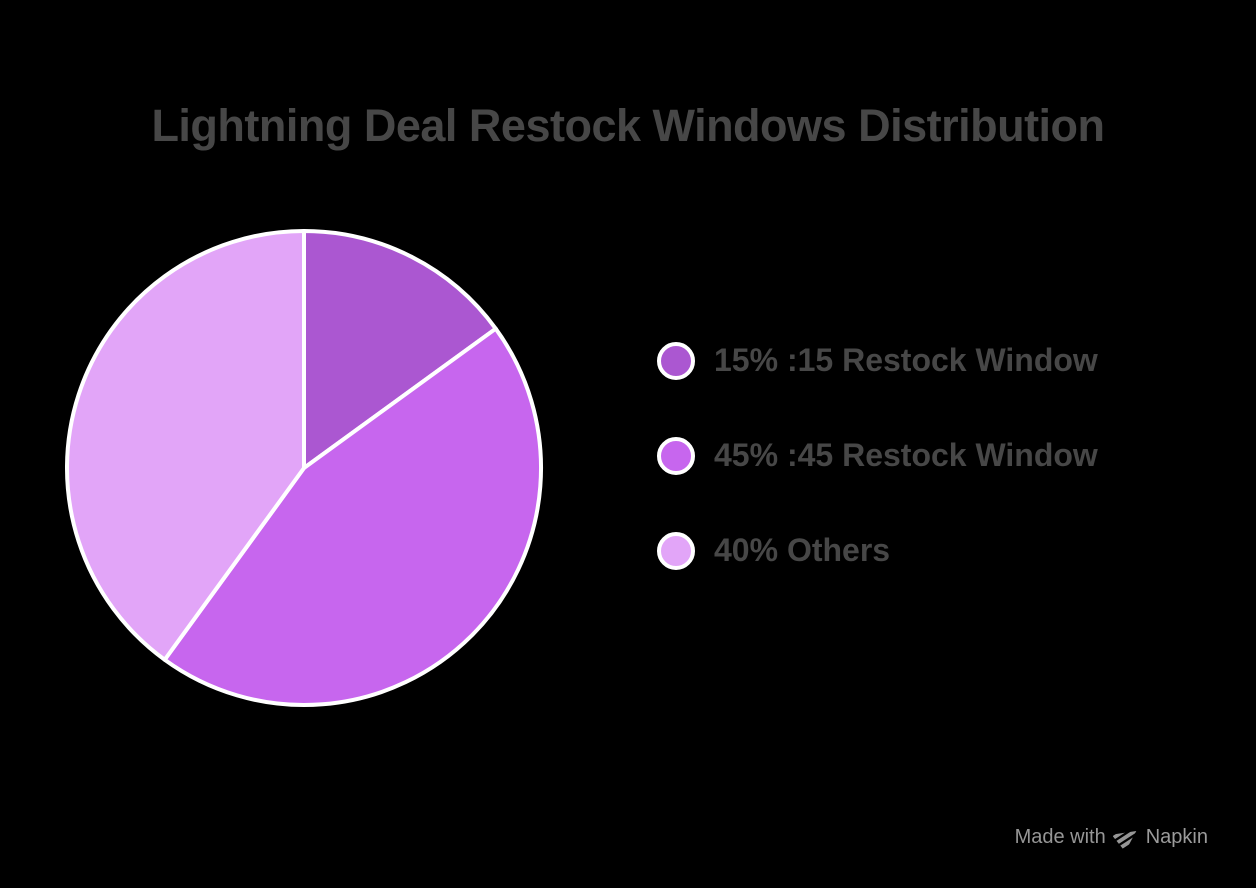  Describe the element at coordinates (906, 360) in the screenshot. I see `legend-item-label: 15% :15 Restock Window` at that location.